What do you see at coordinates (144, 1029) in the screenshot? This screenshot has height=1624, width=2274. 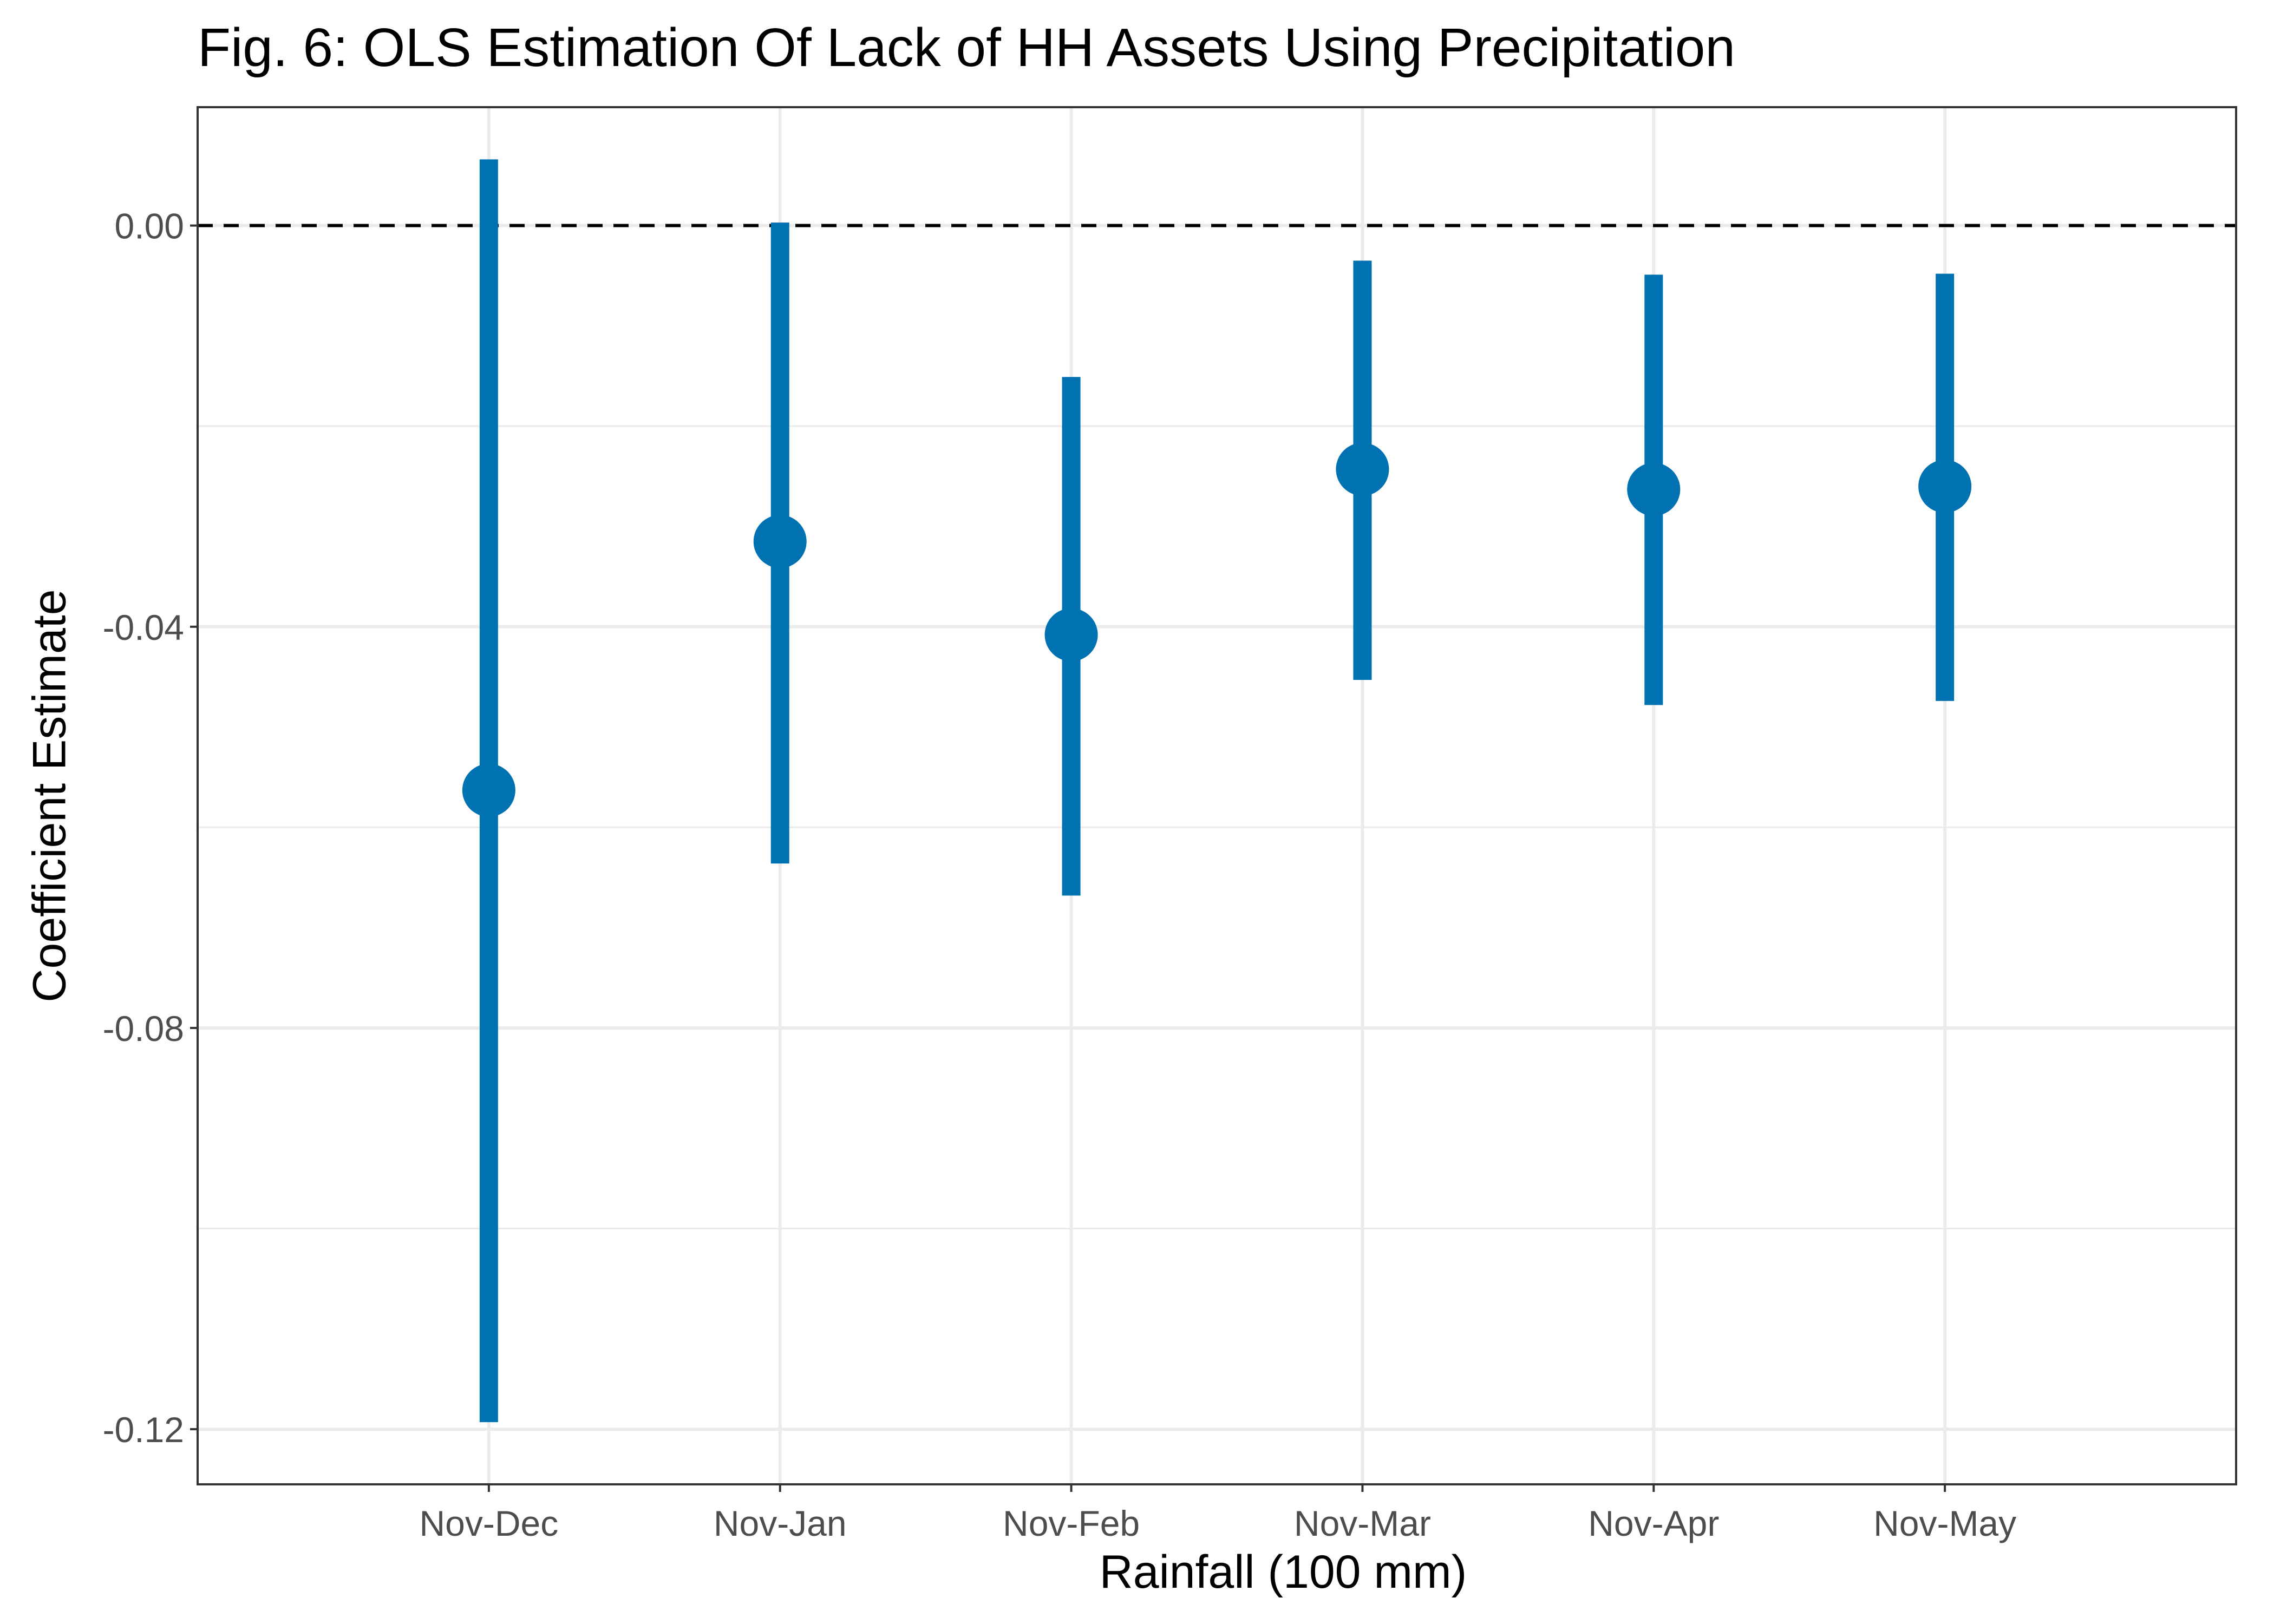 I see `y-tick-label: -0.08` at bounding box center [144, 1029].